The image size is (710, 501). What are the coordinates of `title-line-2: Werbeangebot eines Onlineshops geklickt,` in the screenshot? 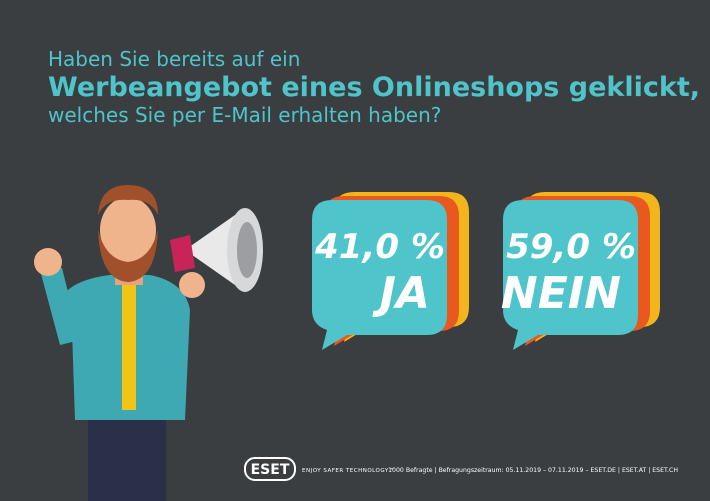 It's located at (374, 87).